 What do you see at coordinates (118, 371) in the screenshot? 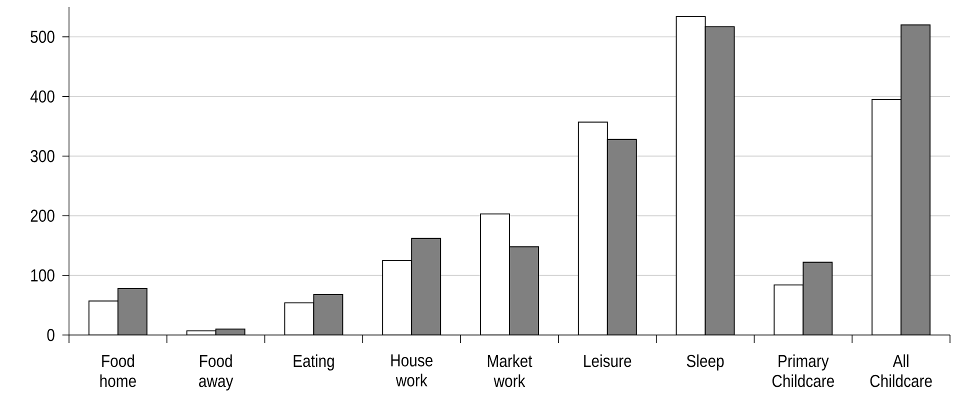
I see `x-tick-label: Food home` at bounding box center [118, 371].